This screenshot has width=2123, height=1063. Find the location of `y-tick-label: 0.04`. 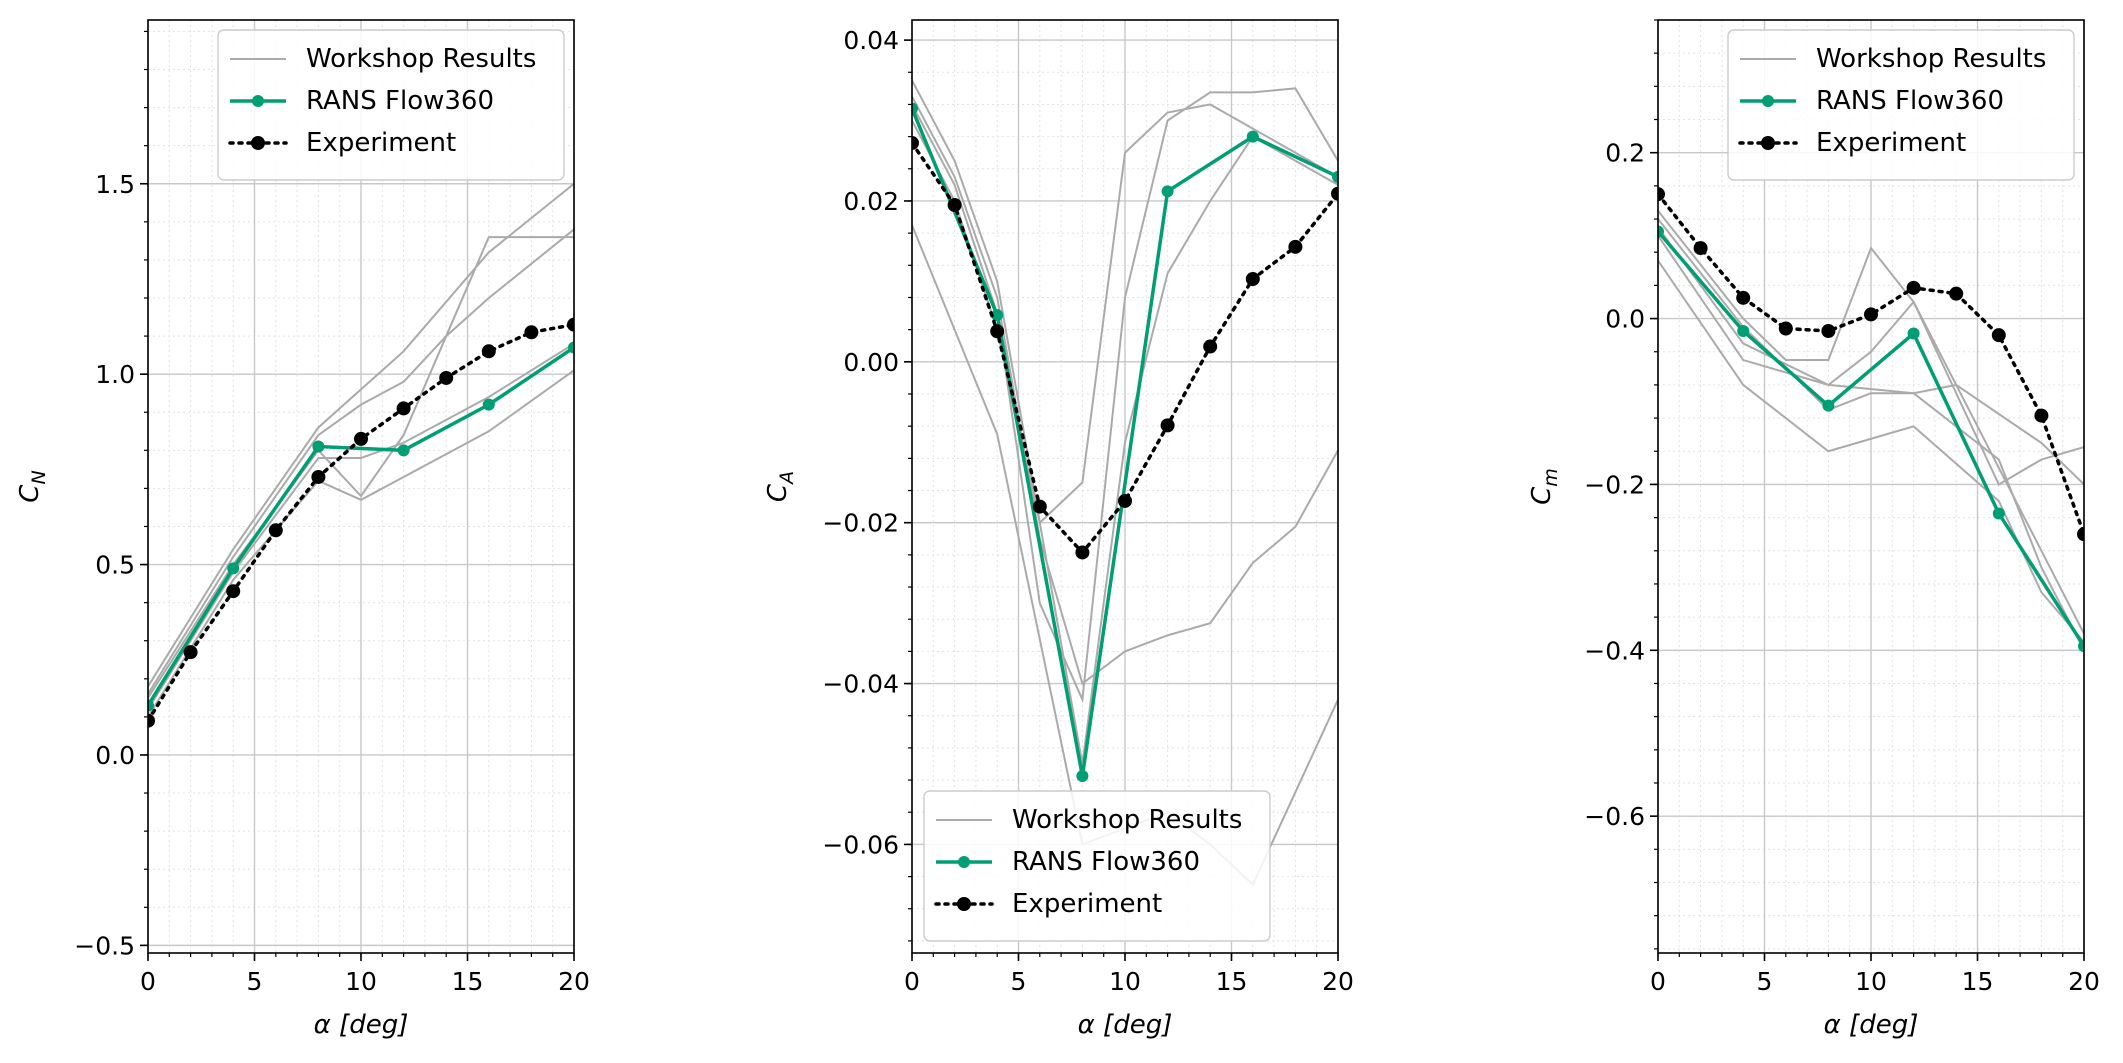

y-tick-label: 0.04 is located at coordinates (871, 40).